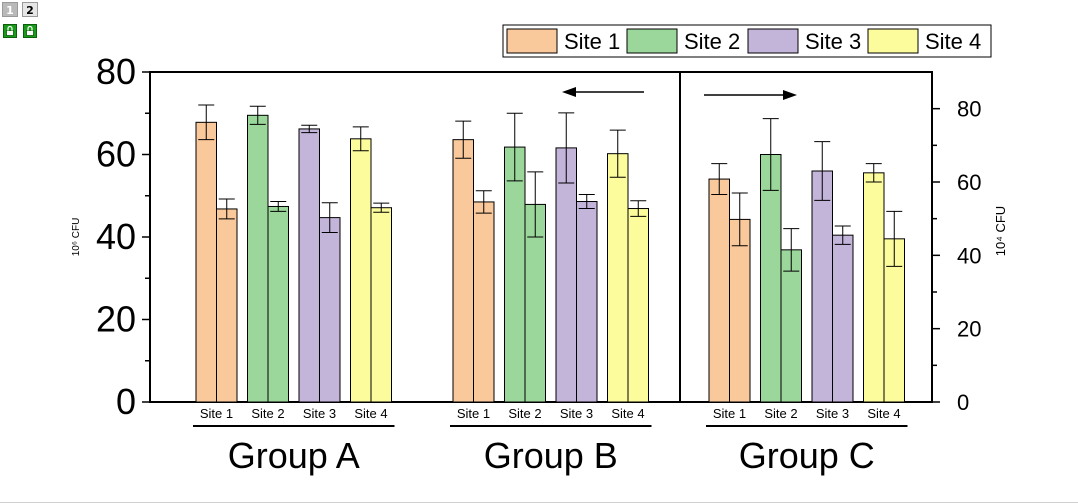 The image size is (1078, 503). What do you see at coordinates (969, 182) in the screenshot?
I see `y-right-tick-label: 60` at bounding box center [969, 182].